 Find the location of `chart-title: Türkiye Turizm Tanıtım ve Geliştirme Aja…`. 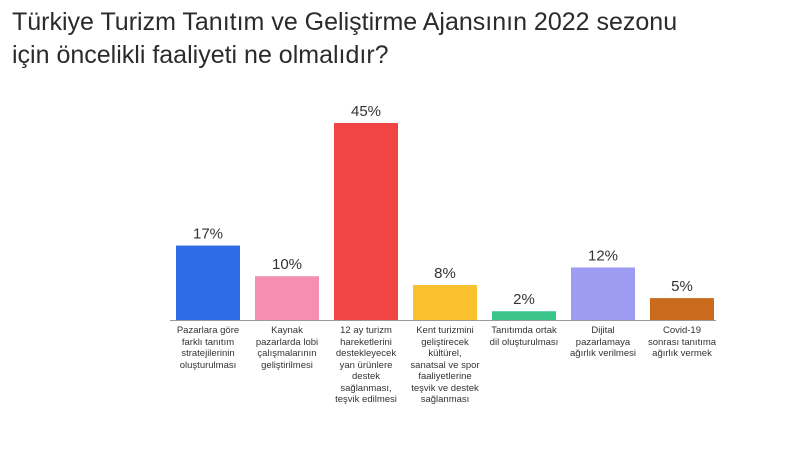

chart-title: Türkiye Turizm Tanıtım ve Geliştirme Aja… is located at coordinates (402, 39).